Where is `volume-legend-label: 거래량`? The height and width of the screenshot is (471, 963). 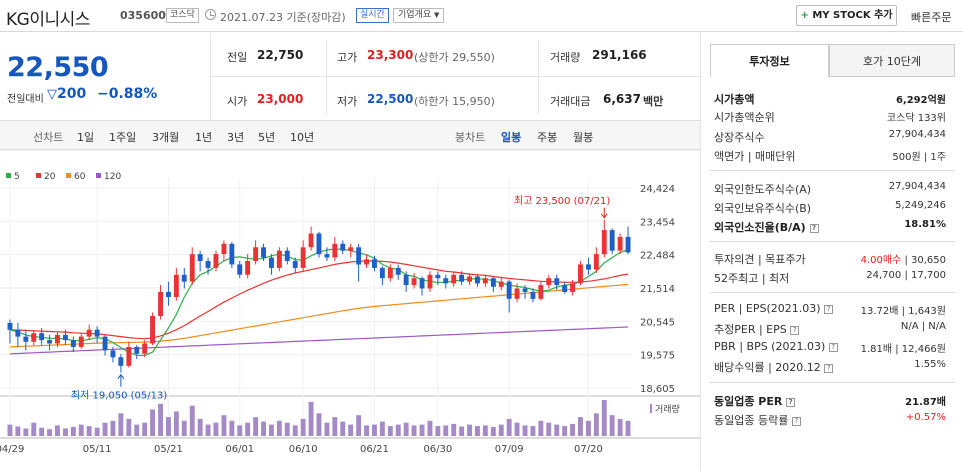 volume-legend-label: 거래량 is located at coordinates (667, 409).